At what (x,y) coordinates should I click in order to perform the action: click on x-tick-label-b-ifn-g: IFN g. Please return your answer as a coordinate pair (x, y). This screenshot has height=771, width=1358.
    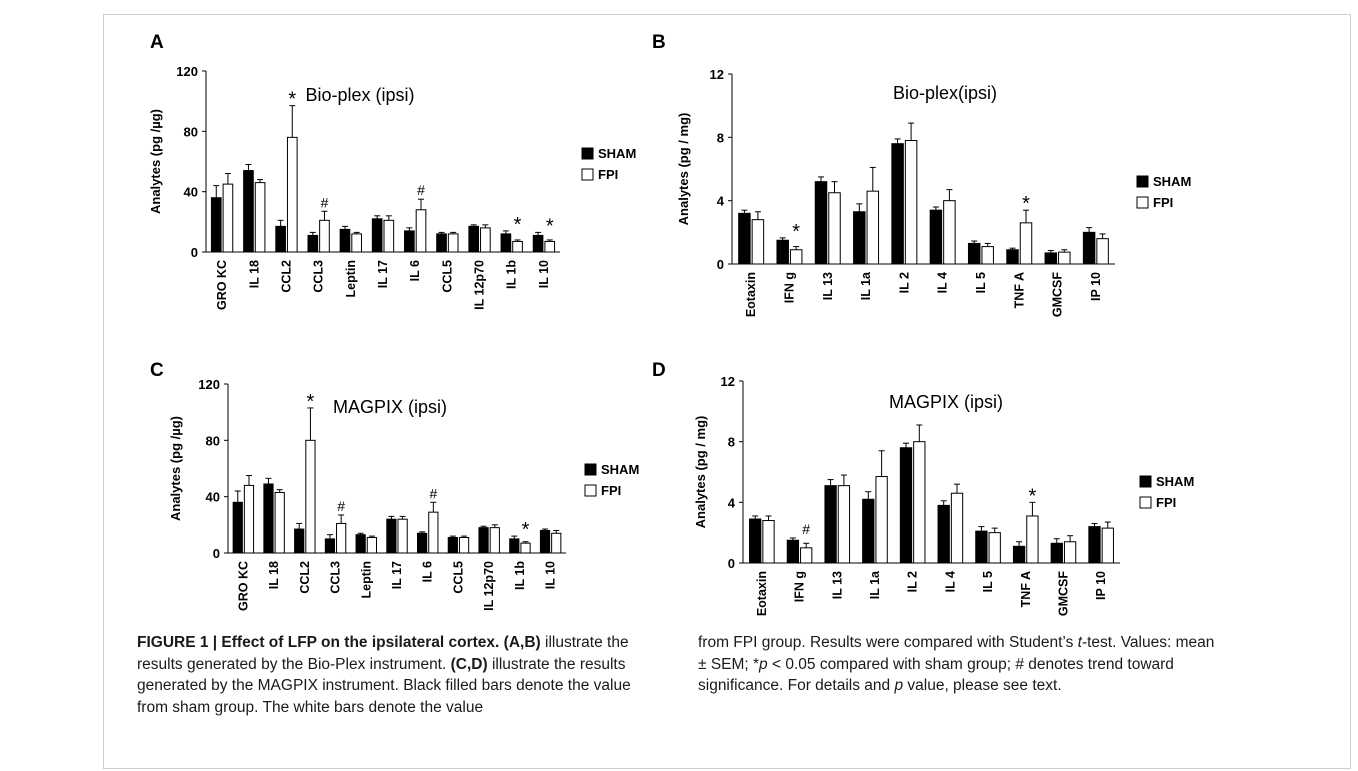
    Looking at the image, I should click on (789, 287).